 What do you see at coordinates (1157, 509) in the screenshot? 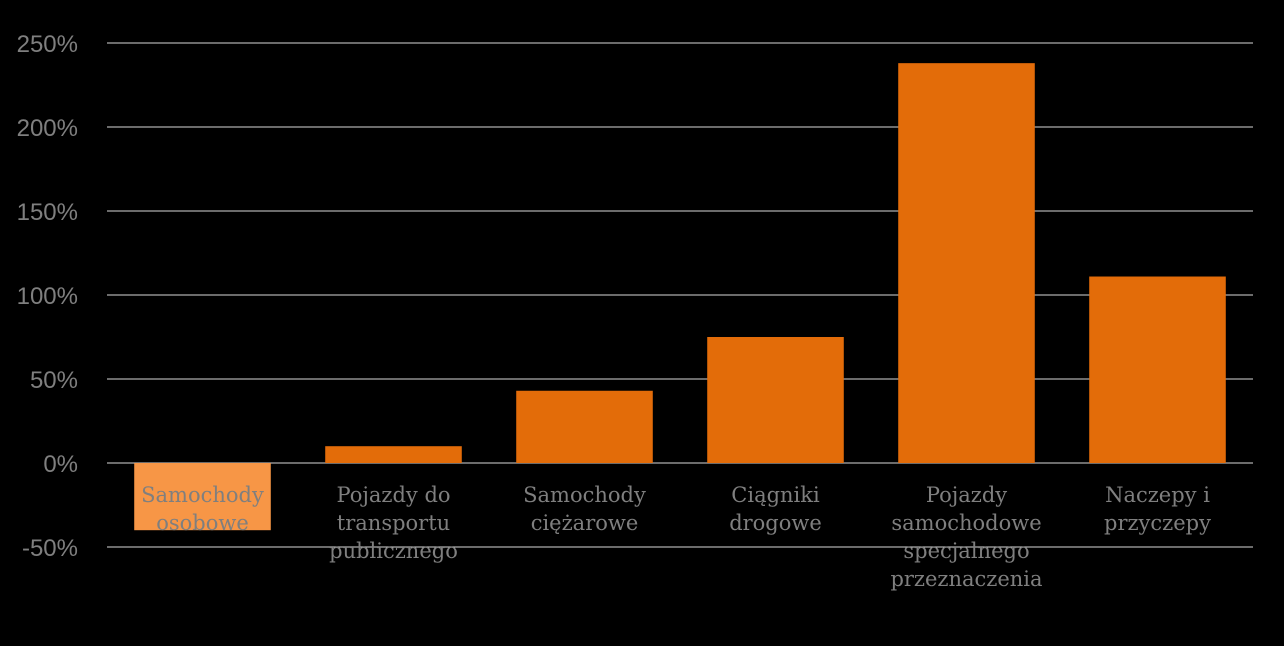
I see `category-label: Naczepy i przyczepy` at bounding box center [1157, 509].